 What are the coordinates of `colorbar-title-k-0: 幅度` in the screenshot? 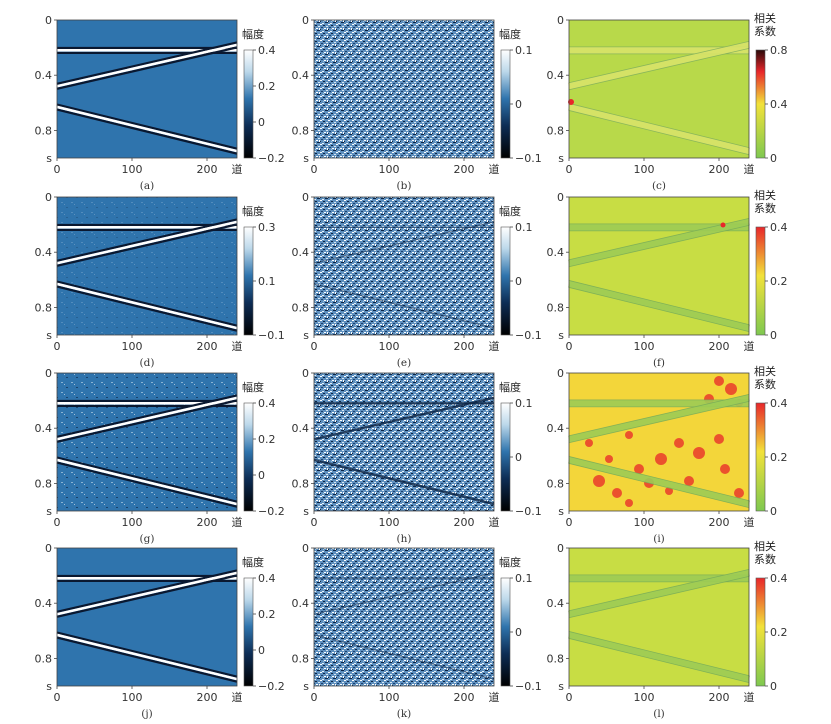 It's located at (510, 562).